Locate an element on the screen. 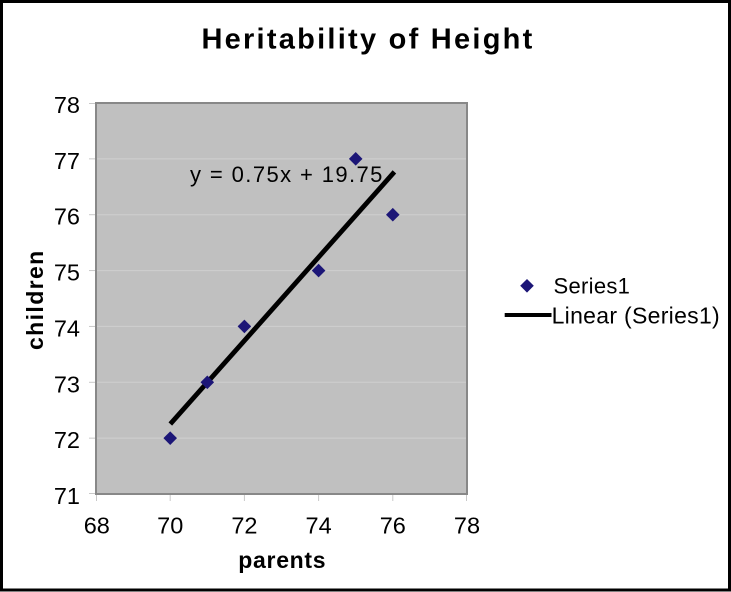  svg-text: 75 is located at coordinates (67, 273).